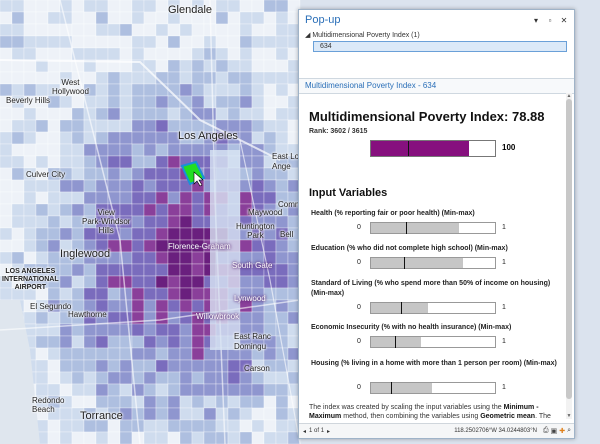 This screenshot has height=444, width=600. Describe the element at coordinates (535, 20) in the screenshot. I see `menu-icon: ▾` at that location.